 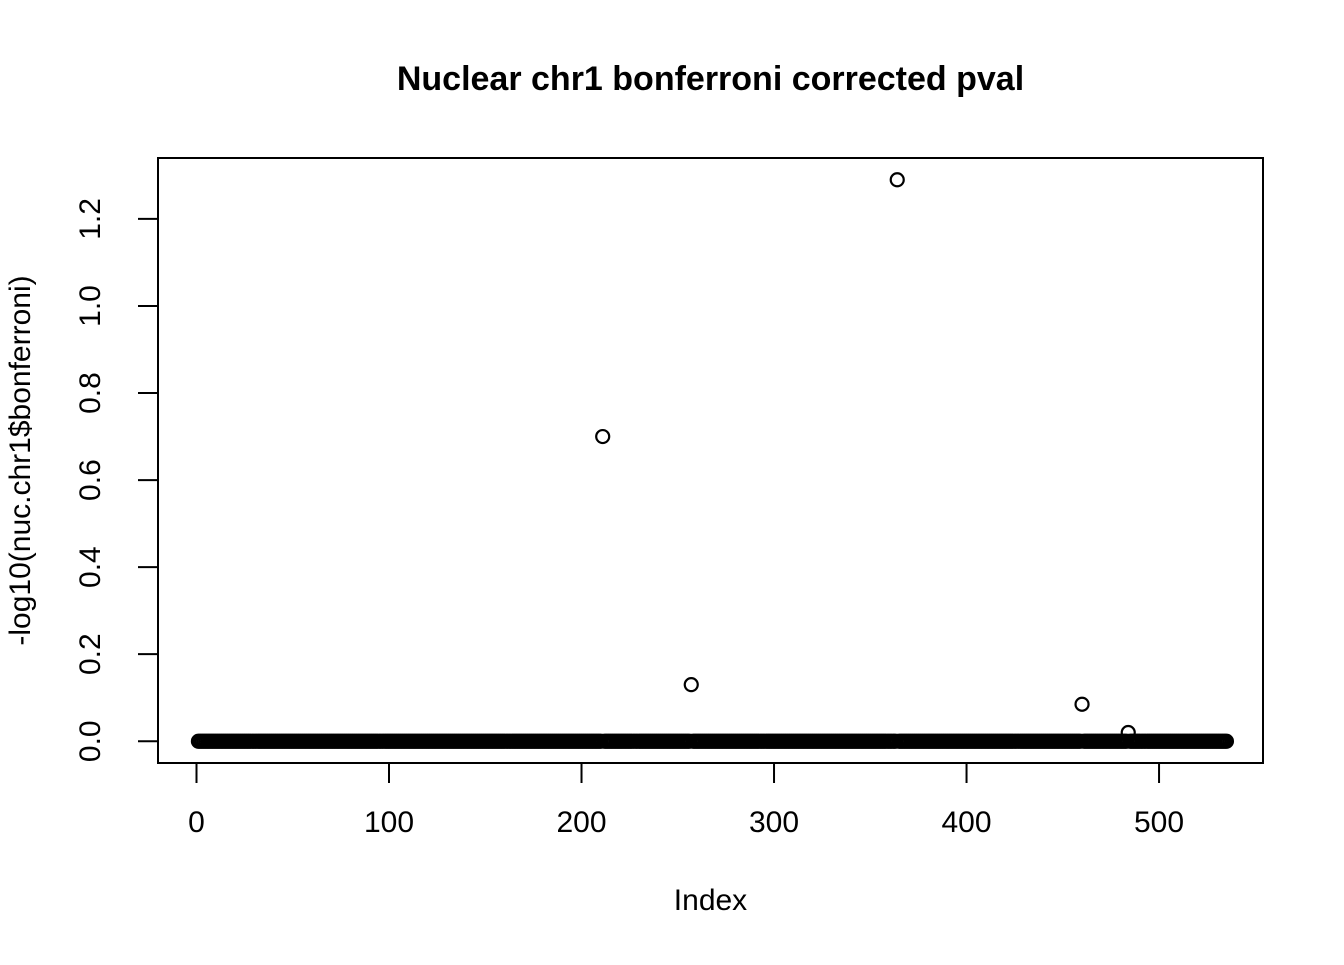 What do you see at coordinates (1226, 741) in the screenshot?
I see `data-point` at bounding box center [1226, 741].